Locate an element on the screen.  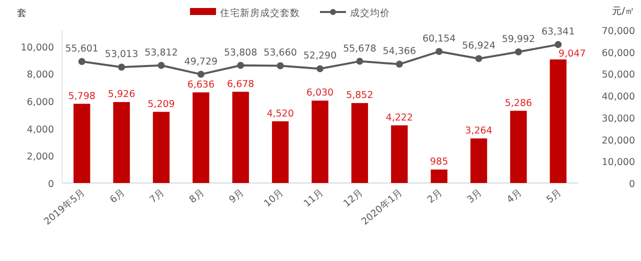
data-label: 52,290 is located at coordinates (320, 56).